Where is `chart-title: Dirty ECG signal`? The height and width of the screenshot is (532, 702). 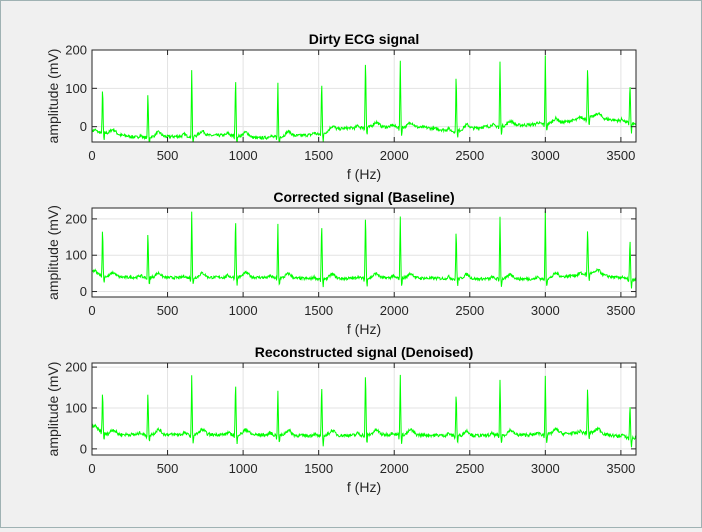
chart-title: Dirty ECG signal is located at coordinates (364, 39).